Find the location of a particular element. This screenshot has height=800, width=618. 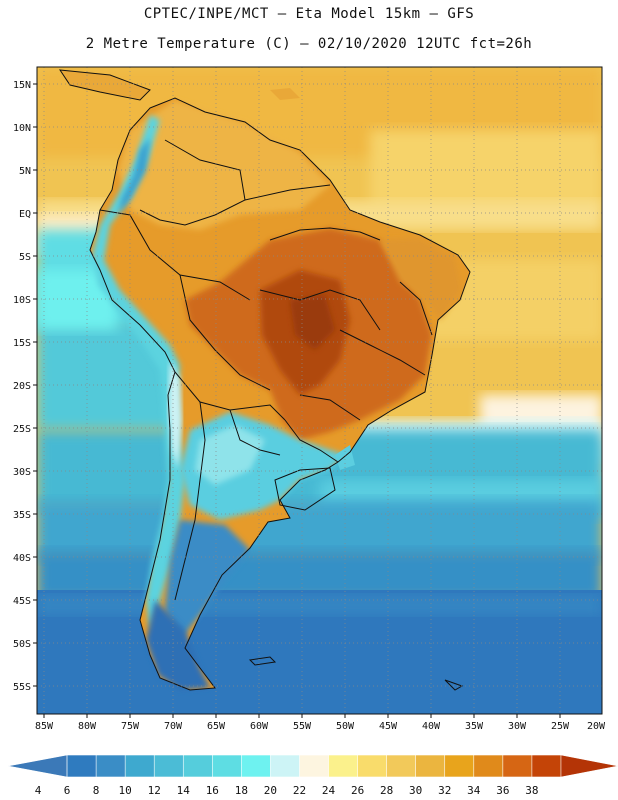

lon-label: 70W is located at coordinates (173, 726).